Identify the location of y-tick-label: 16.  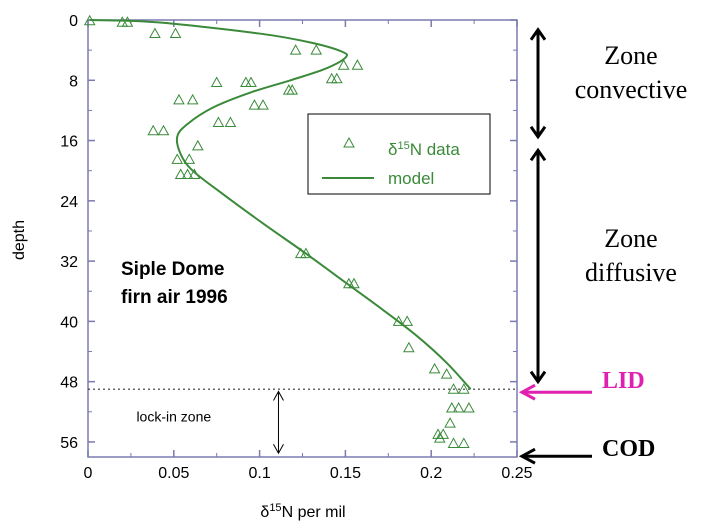
(69, 142).